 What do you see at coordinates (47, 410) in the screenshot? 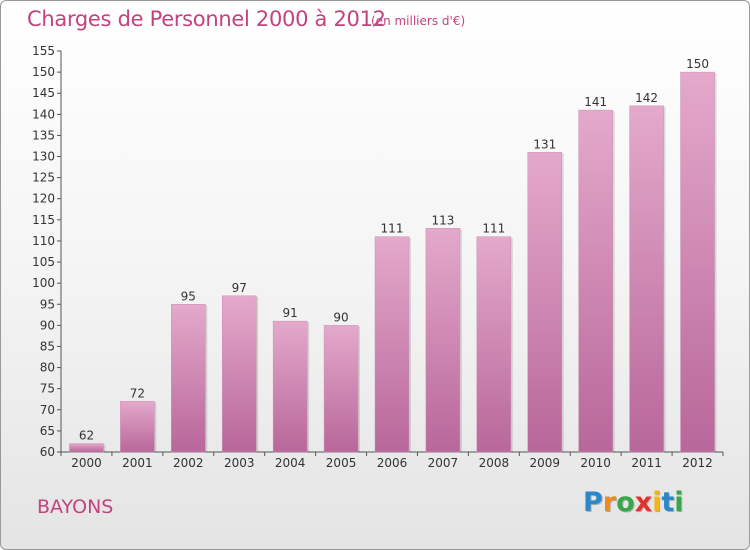
I see `y-tick-label: 70` at bounding box center [47, 410].